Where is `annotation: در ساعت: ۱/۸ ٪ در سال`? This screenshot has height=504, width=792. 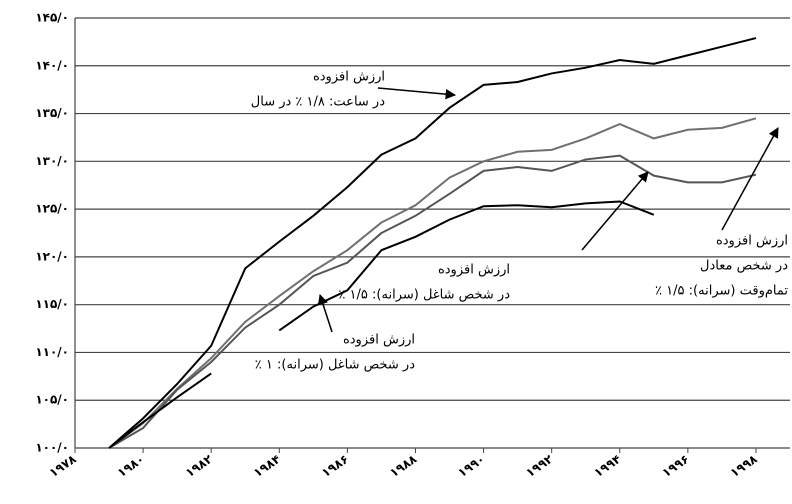 annotation: در ساعت: ۱/۸ ٪ در سال is located at coordinates (318, 102).